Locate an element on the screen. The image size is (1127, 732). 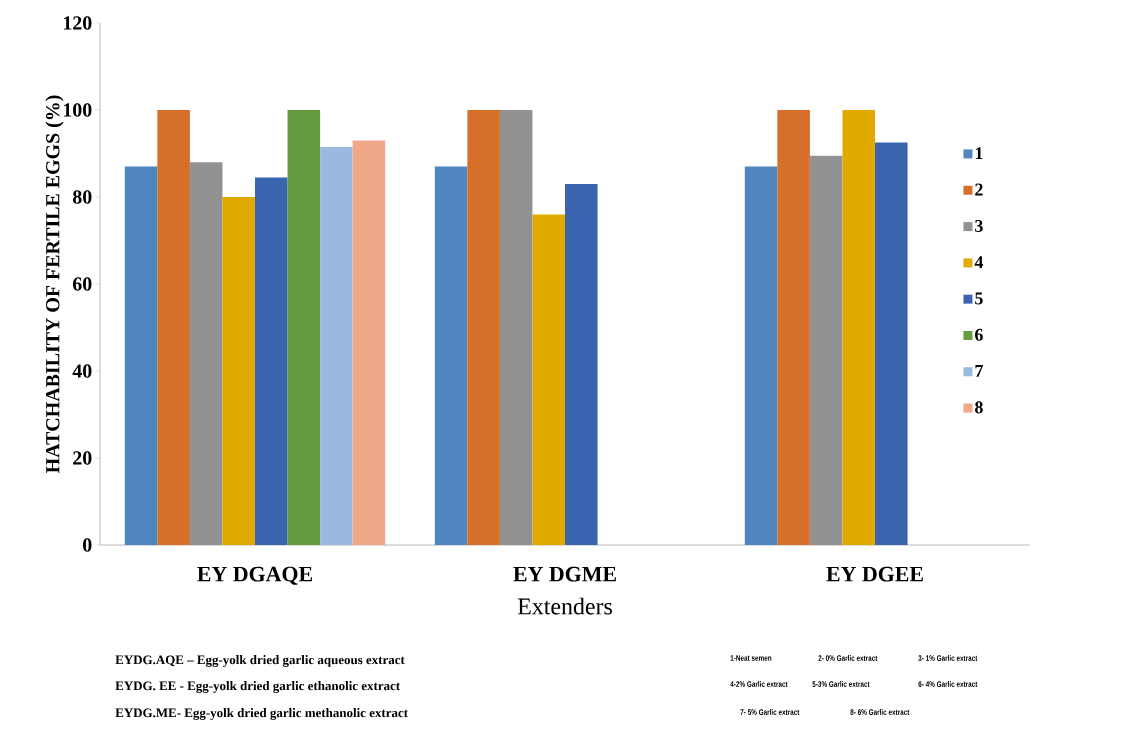
legend-label: 5 is located at coordinates (979, 298).